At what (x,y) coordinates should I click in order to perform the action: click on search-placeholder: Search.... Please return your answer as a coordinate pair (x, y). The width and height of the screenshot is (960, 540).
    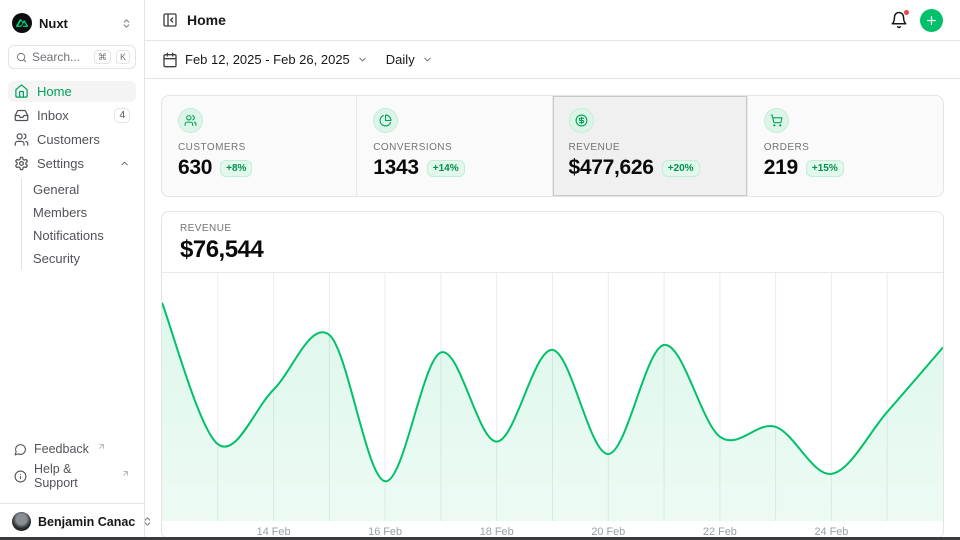
    Looking at the image, I should click on (56, 57).